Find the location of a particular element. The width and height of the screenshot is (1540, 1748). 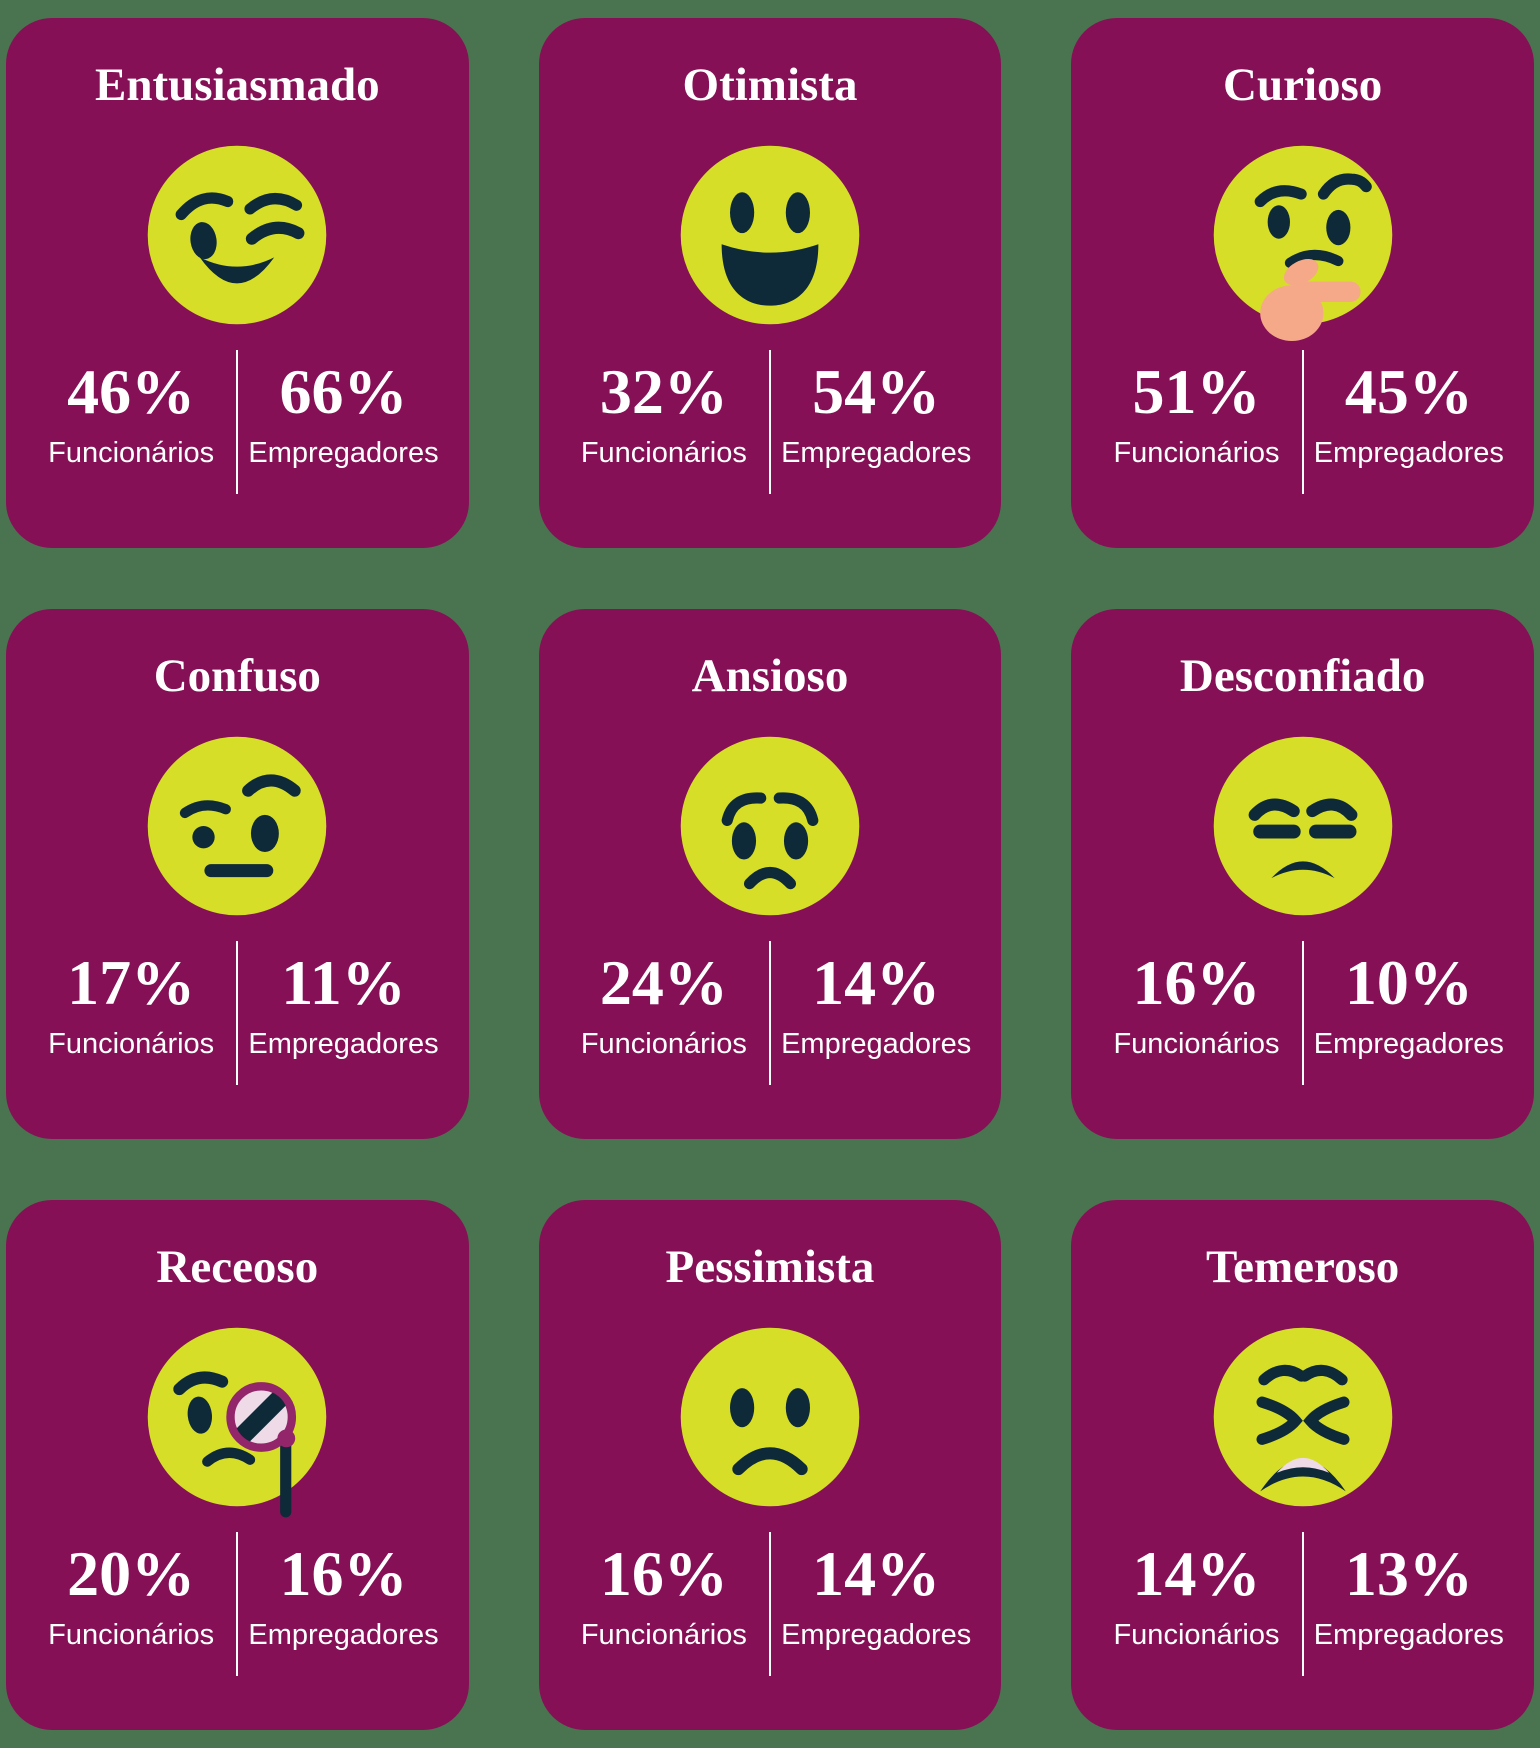

stat-employees: 17% Funcionários is located at coordinates (131, 1017).